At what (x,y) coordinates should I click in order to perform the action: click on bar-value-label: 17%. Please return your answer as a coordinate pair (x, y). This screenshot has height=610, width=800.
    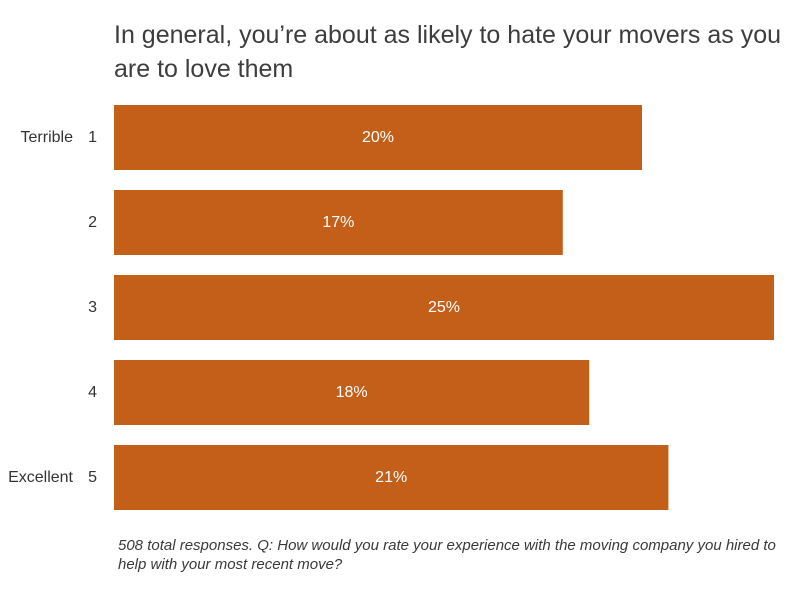
    Looking at the image, I should click on (338, 222).